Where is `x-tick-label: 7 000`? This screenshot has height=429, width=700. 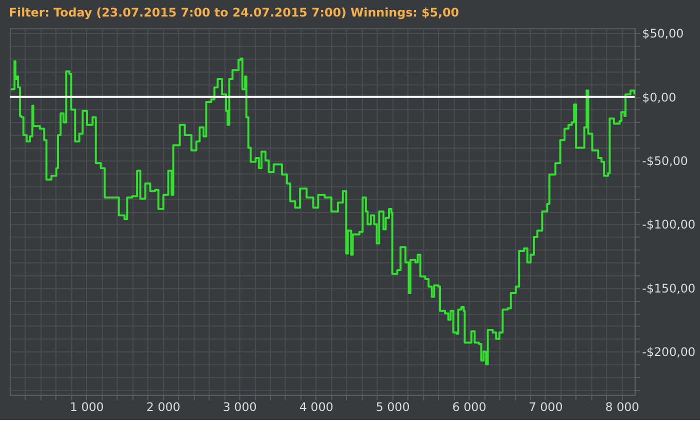
x-tick-label: 7 000 is located at coordinates (545, 407).